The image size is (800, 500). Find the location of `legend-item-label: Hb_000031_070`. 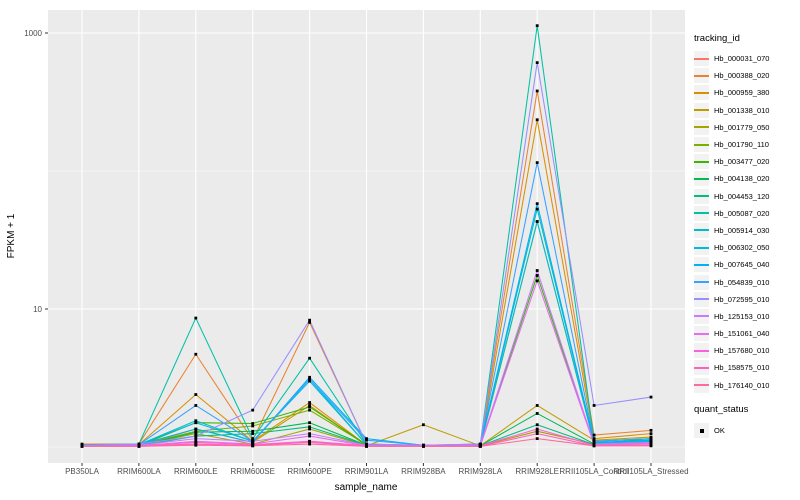

legend-item-label: Hb_000031_070 is located at coordinates (742, 59).